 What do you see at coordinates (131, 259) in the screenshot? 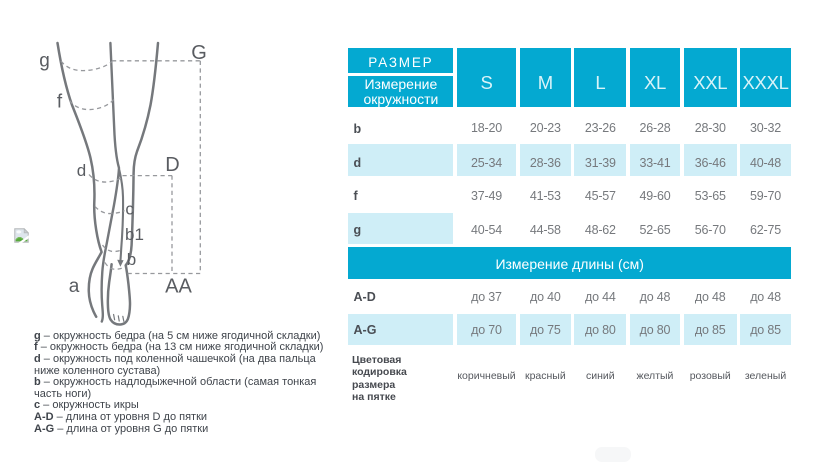
I see `svg-text: b` at bounding box center [131, 259].